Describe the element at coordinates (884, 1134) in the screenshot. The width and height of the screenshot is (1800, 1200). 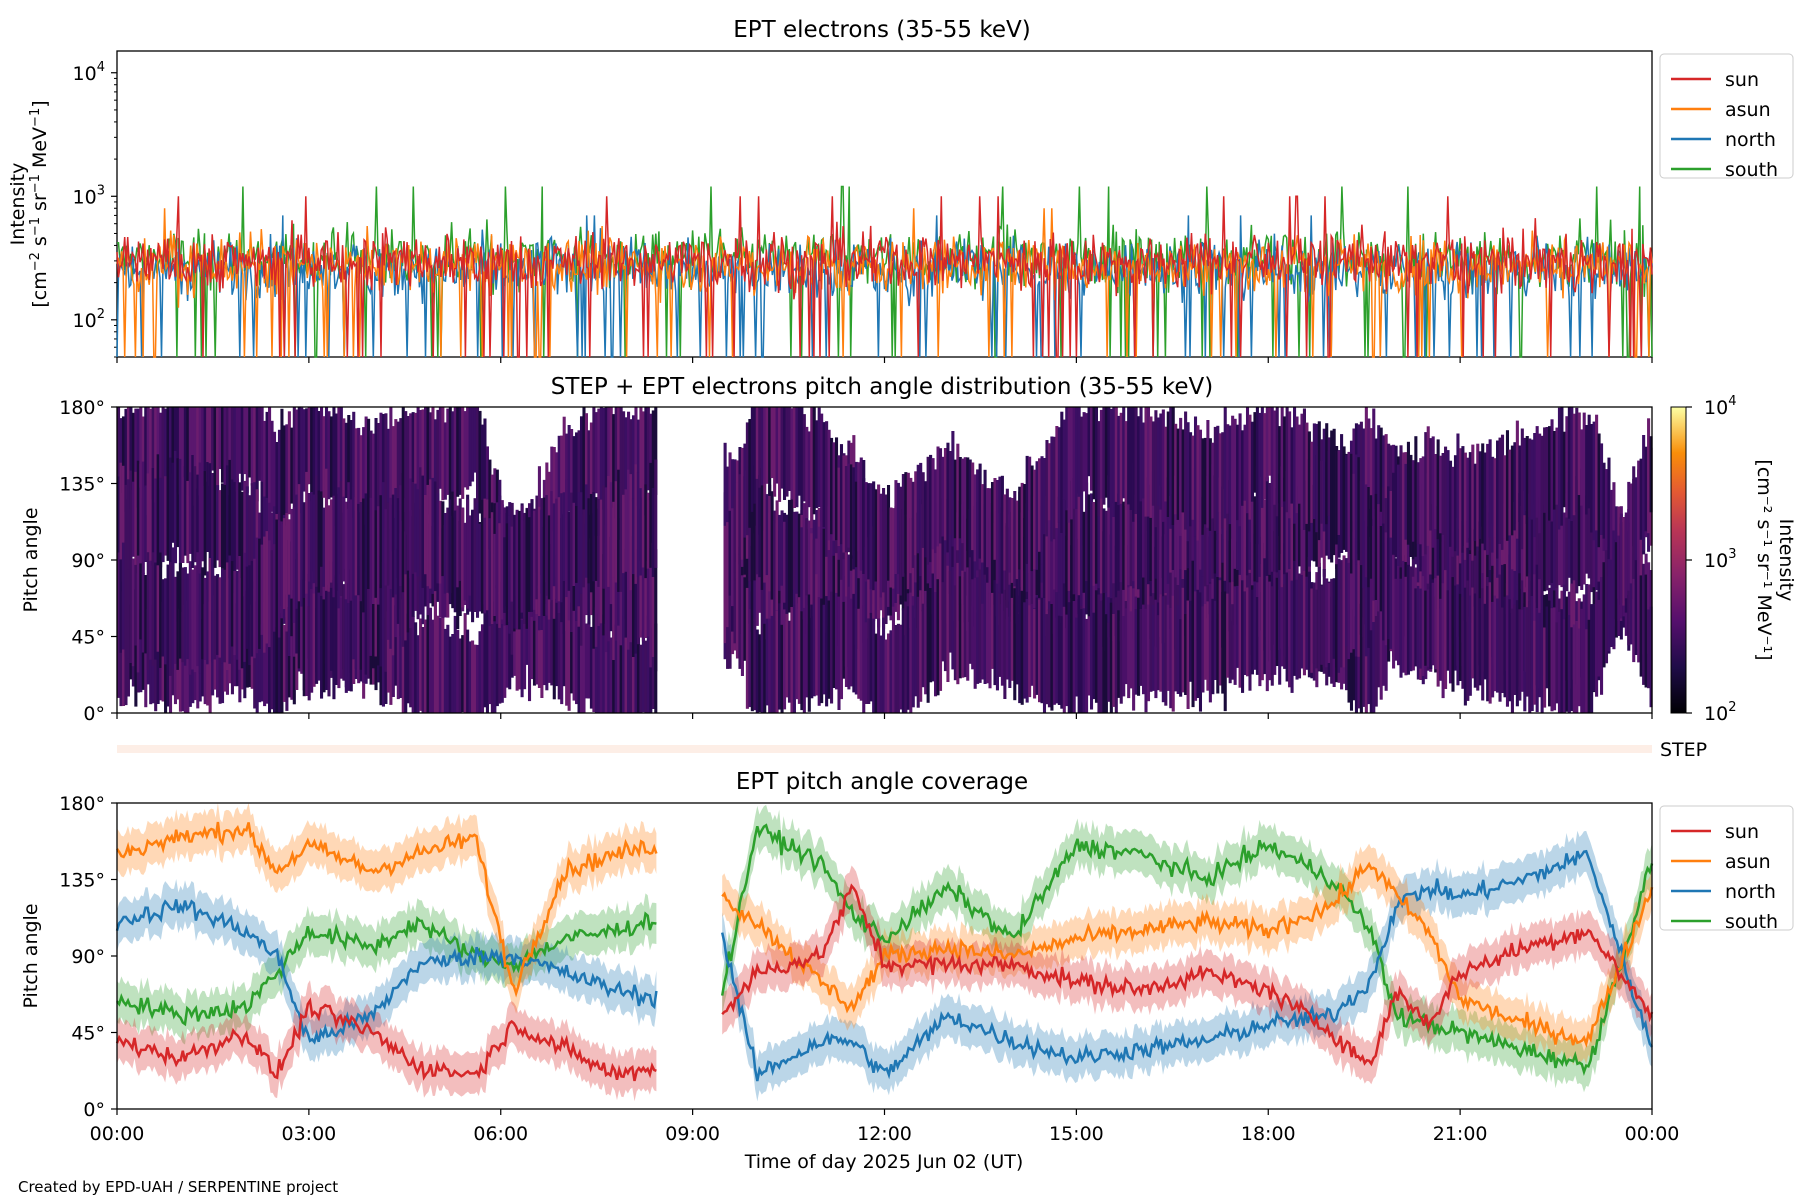
I see `x-tick-label: 12:00` at that location.